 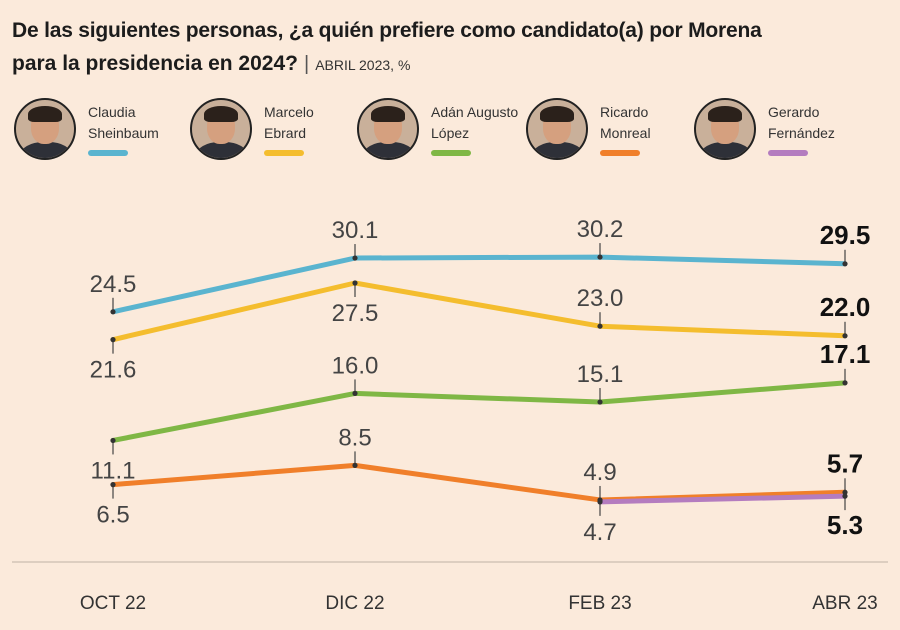 What do you see at coordinates (599, 472) in the screenshot?
I see `data-label: 4.9` at bounding box center [599, 472].